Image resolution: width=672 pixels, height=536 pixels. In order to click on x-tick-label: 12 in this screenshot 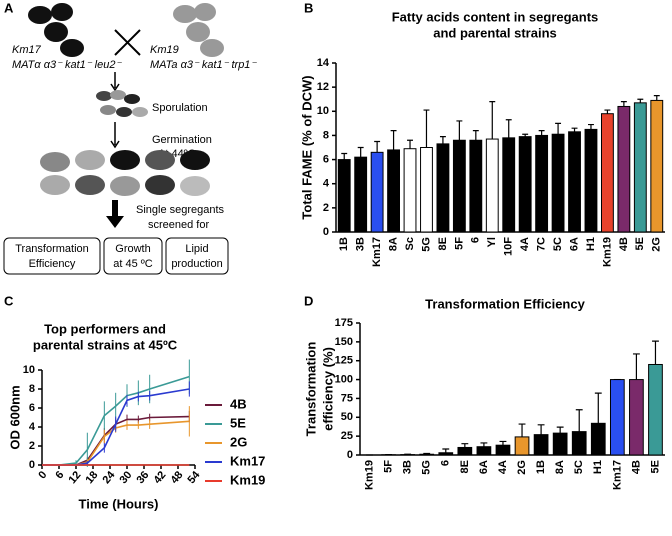, I will do `click(74, 477)`.